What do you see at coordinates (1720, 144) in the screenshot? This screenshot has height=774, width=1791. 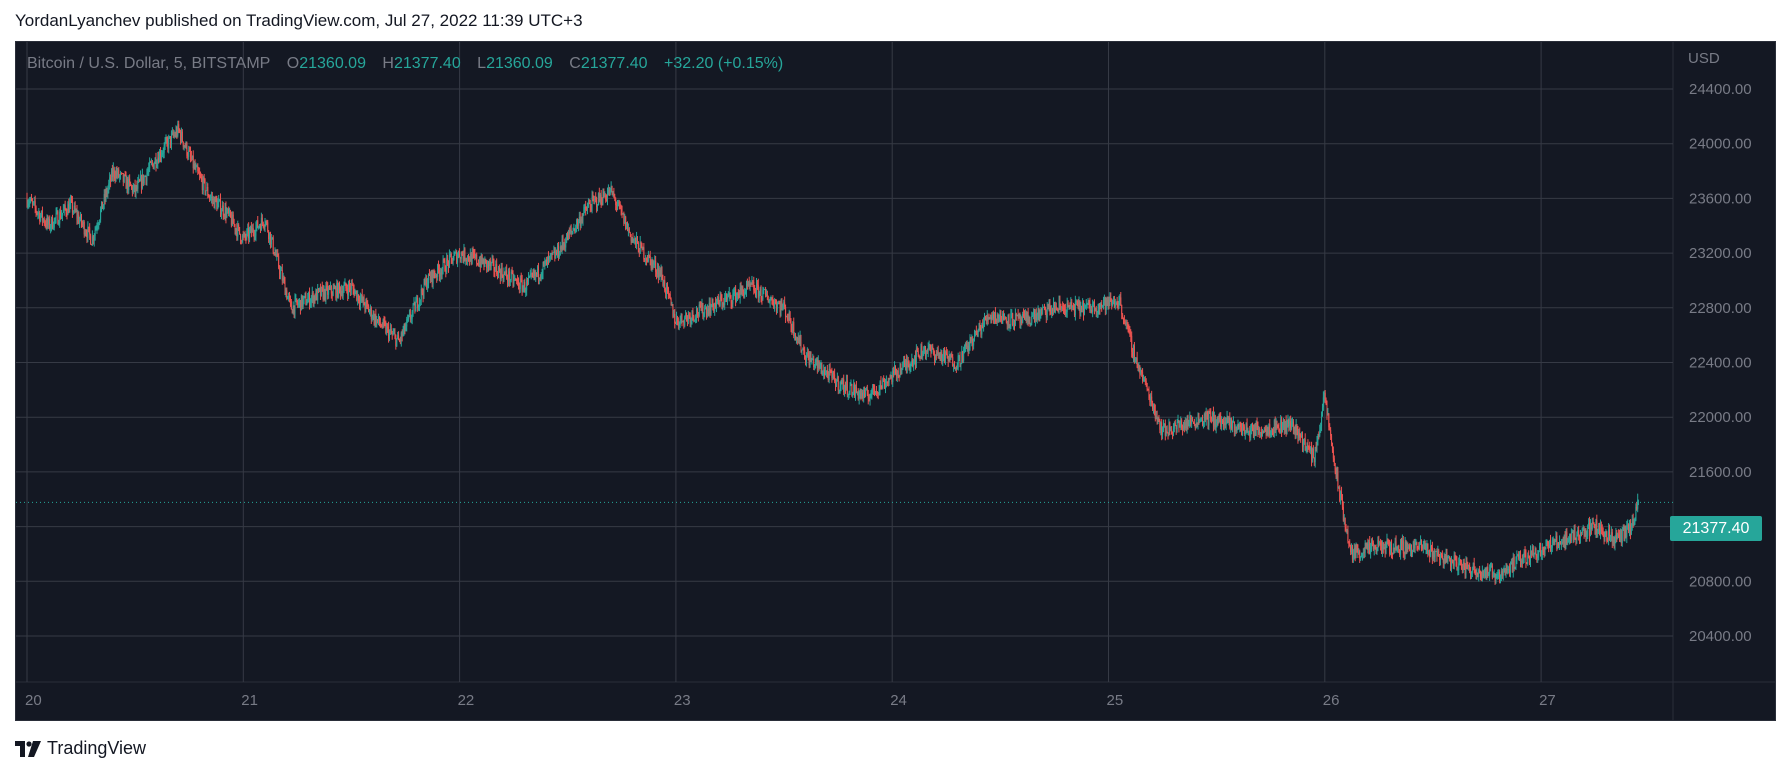 I see `price-tick-label: 24000.00` at bounding box center [1720, 144].